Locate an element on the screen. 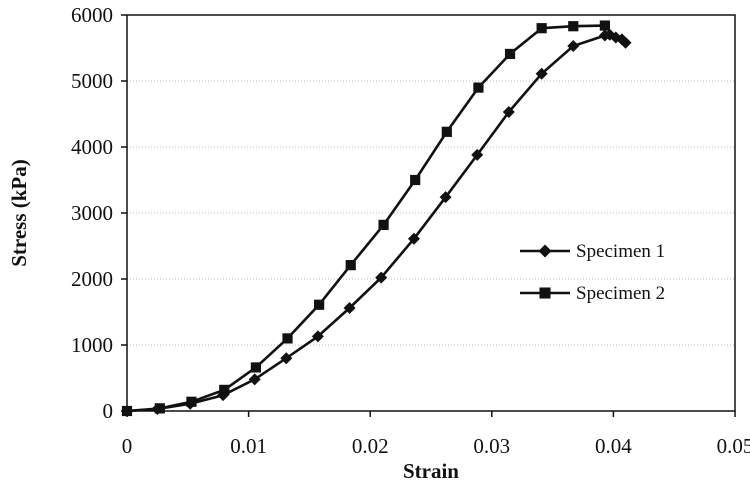 The height and width of the screenshot is (486, 750). x-tick-label: 0.01 is located at coordinates (248, 446).